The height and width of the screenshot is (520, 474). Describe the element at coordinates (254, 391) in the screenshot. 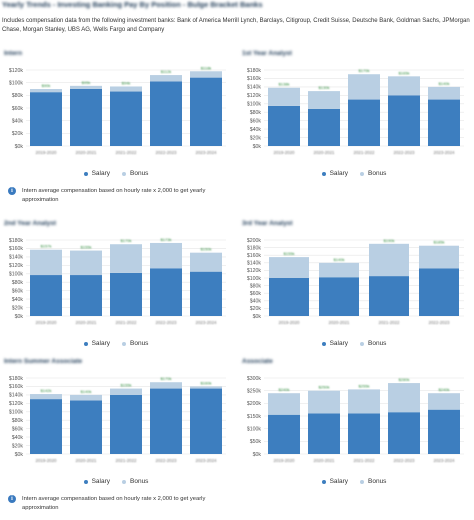

I see `y-tick-label: $250k` at that location.